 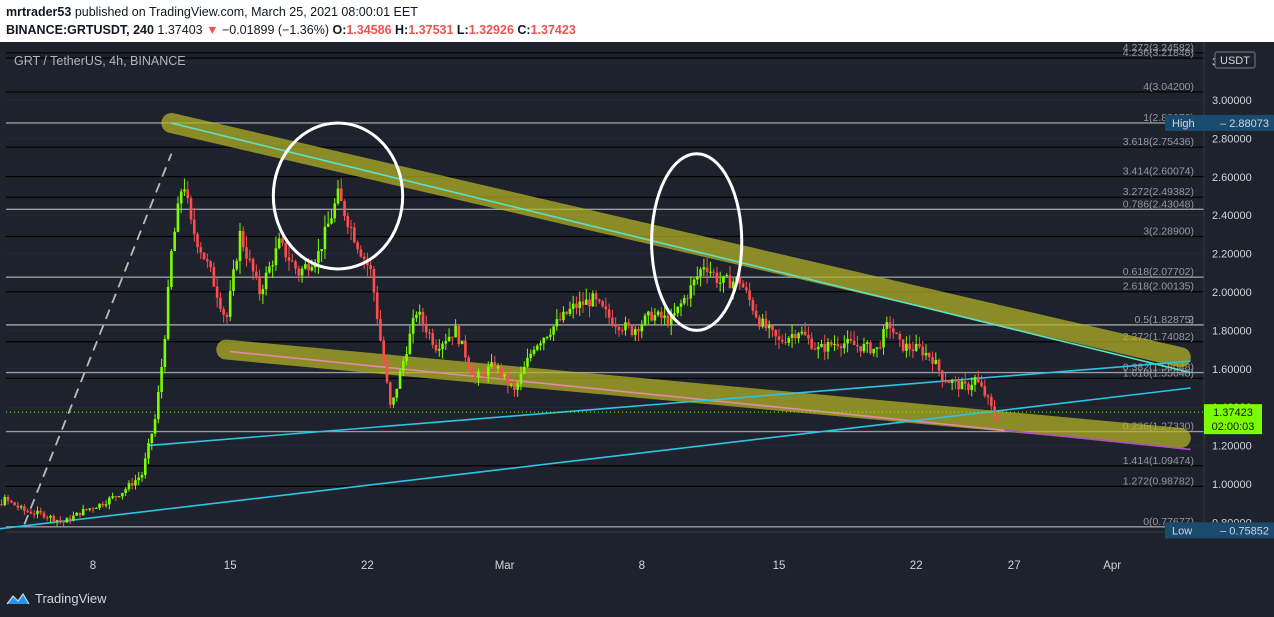 What do you see at coordinates (39, 12) in the screenshot?
I see `publisher-name: mrtrader53` at bounding box center [39, 12].